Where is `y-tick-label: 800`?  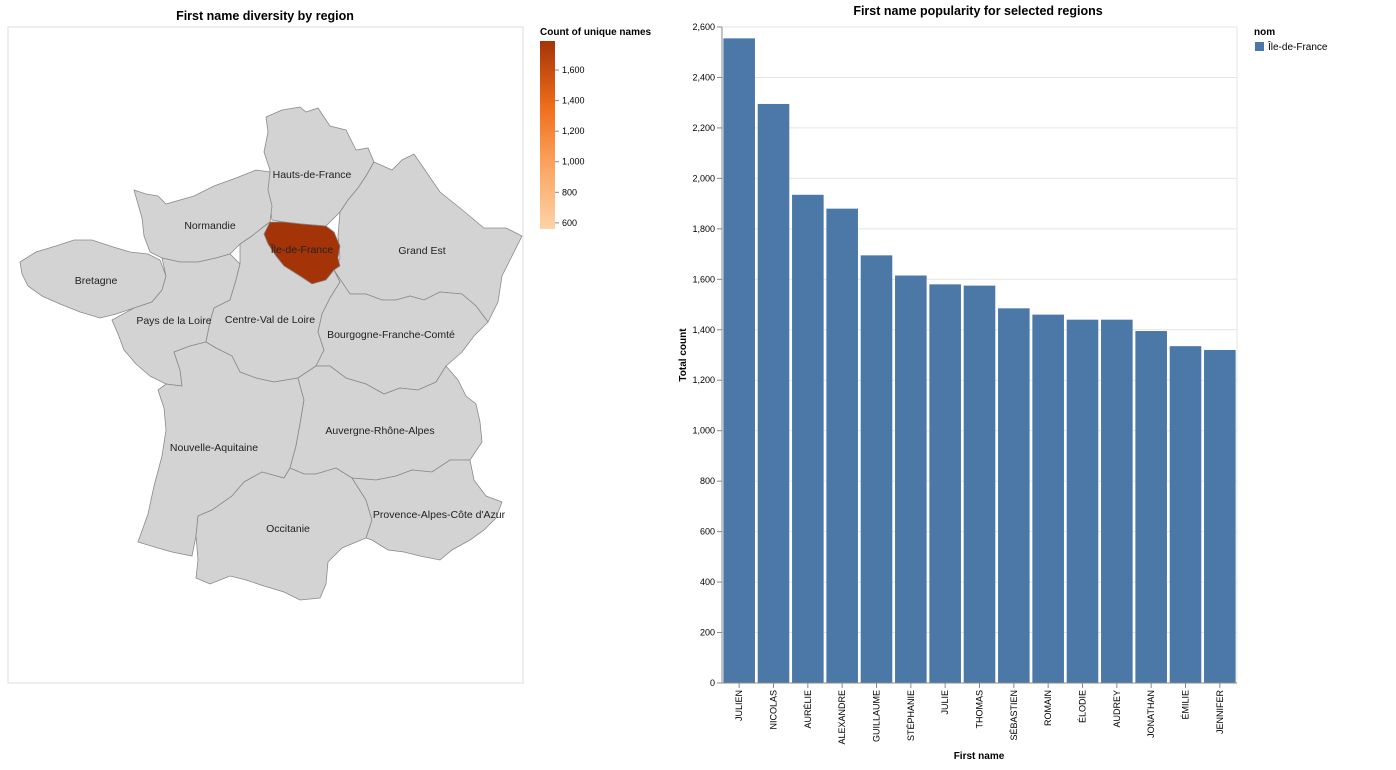
y-tick-label: 800 is located at coordinates (707, 481).